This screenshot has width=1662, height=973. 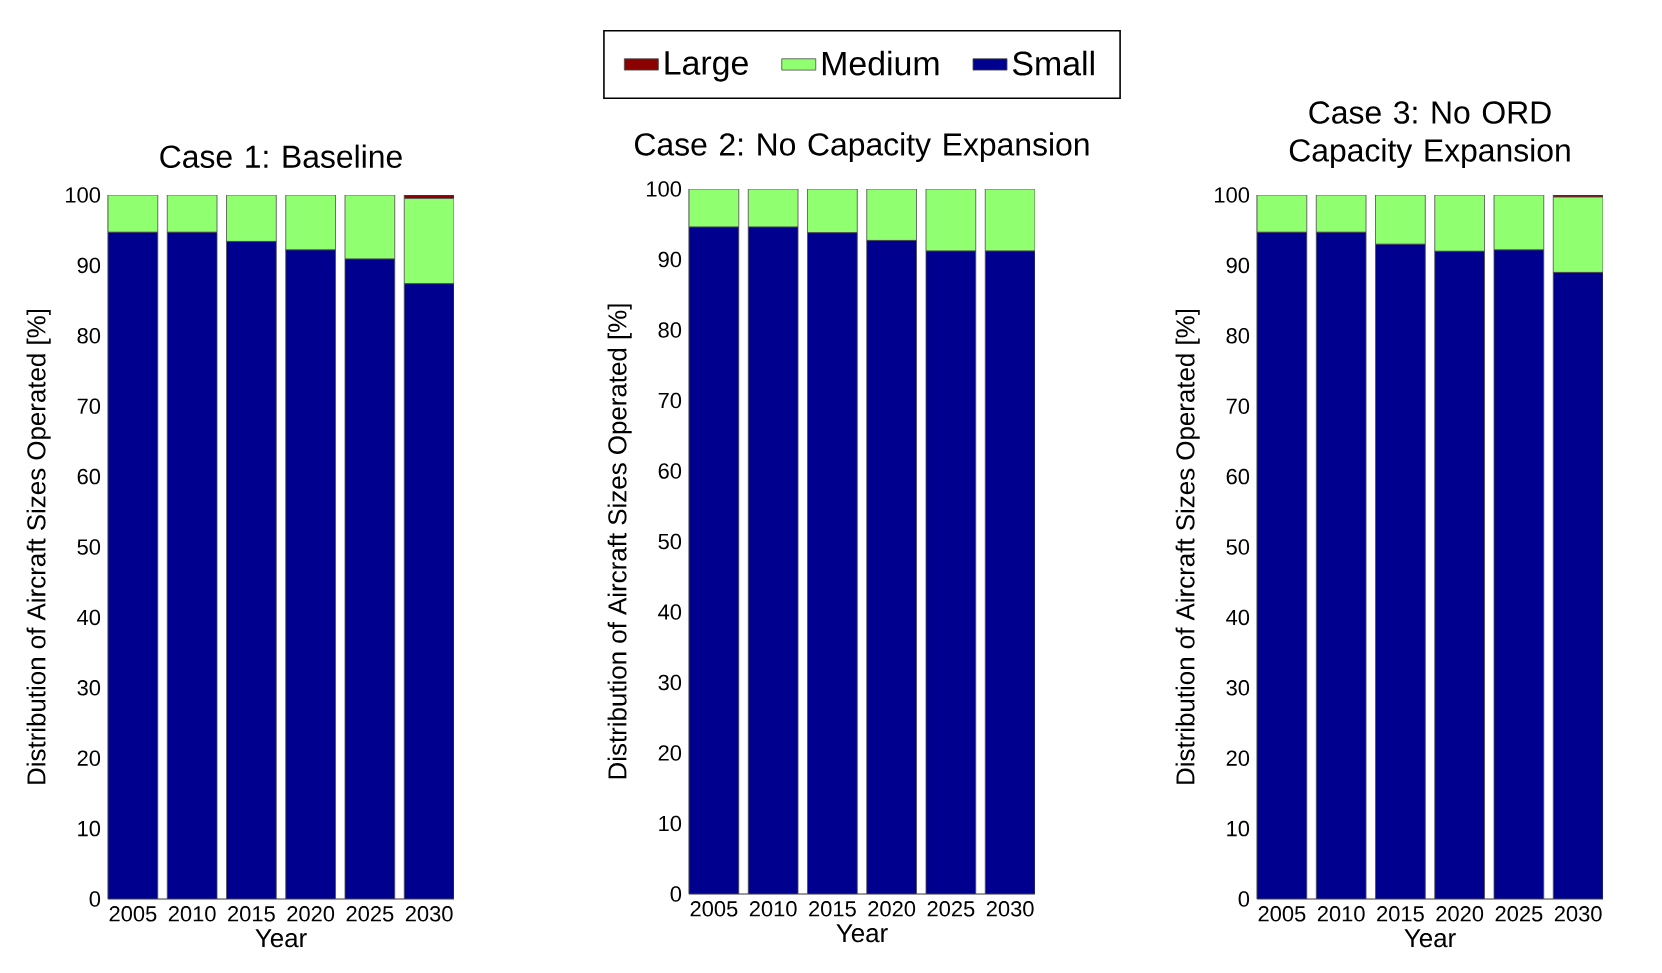 What do you see at coordinates (1053, 63) in the screenshot?
I see `legend-label: Small` at bounding box center [1053, 63].